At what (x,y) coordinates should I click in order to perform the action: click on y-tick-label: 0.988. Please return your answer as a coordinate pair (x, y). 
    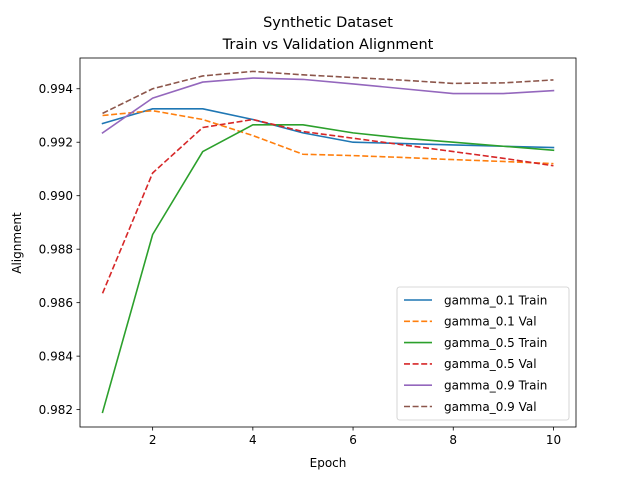
    Looking at the image, I should click on (56, 249).